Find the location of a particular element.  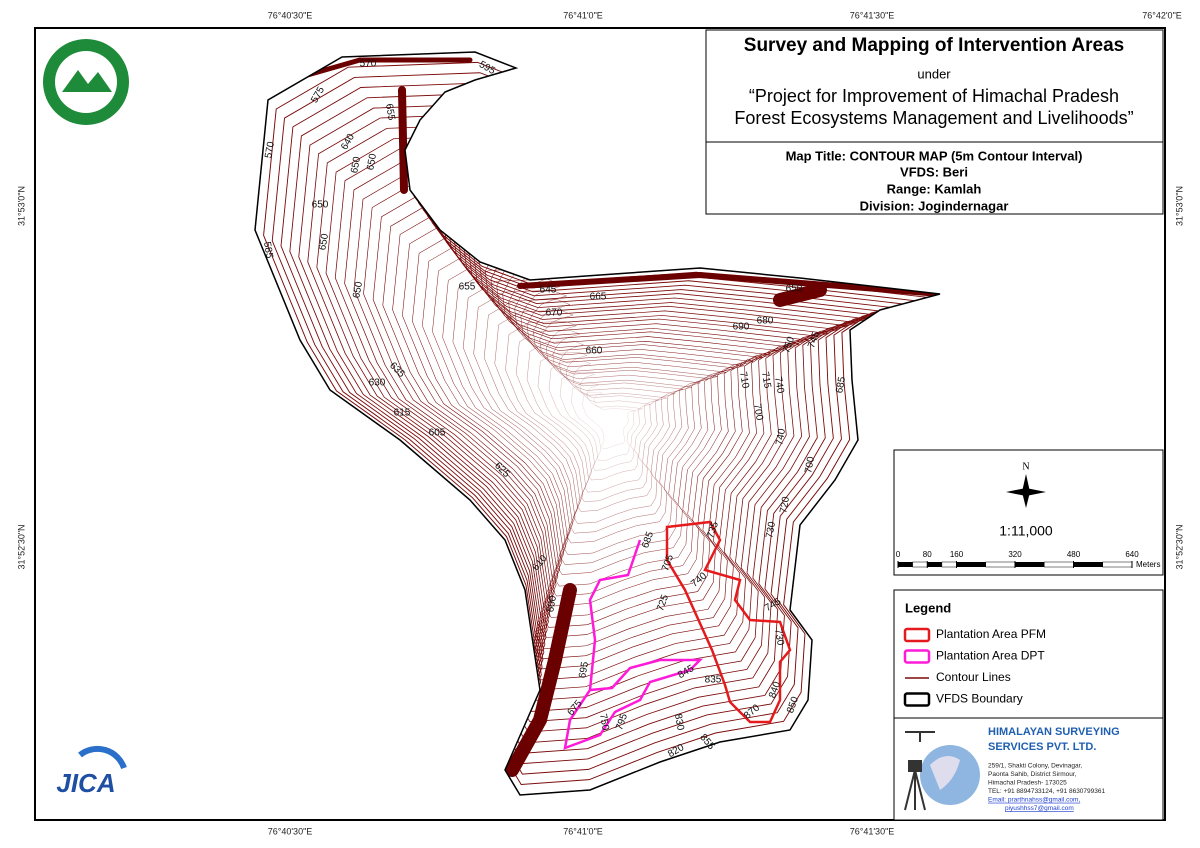

longitude-label: 76°41'30"E is located at coordinates (872, 15).